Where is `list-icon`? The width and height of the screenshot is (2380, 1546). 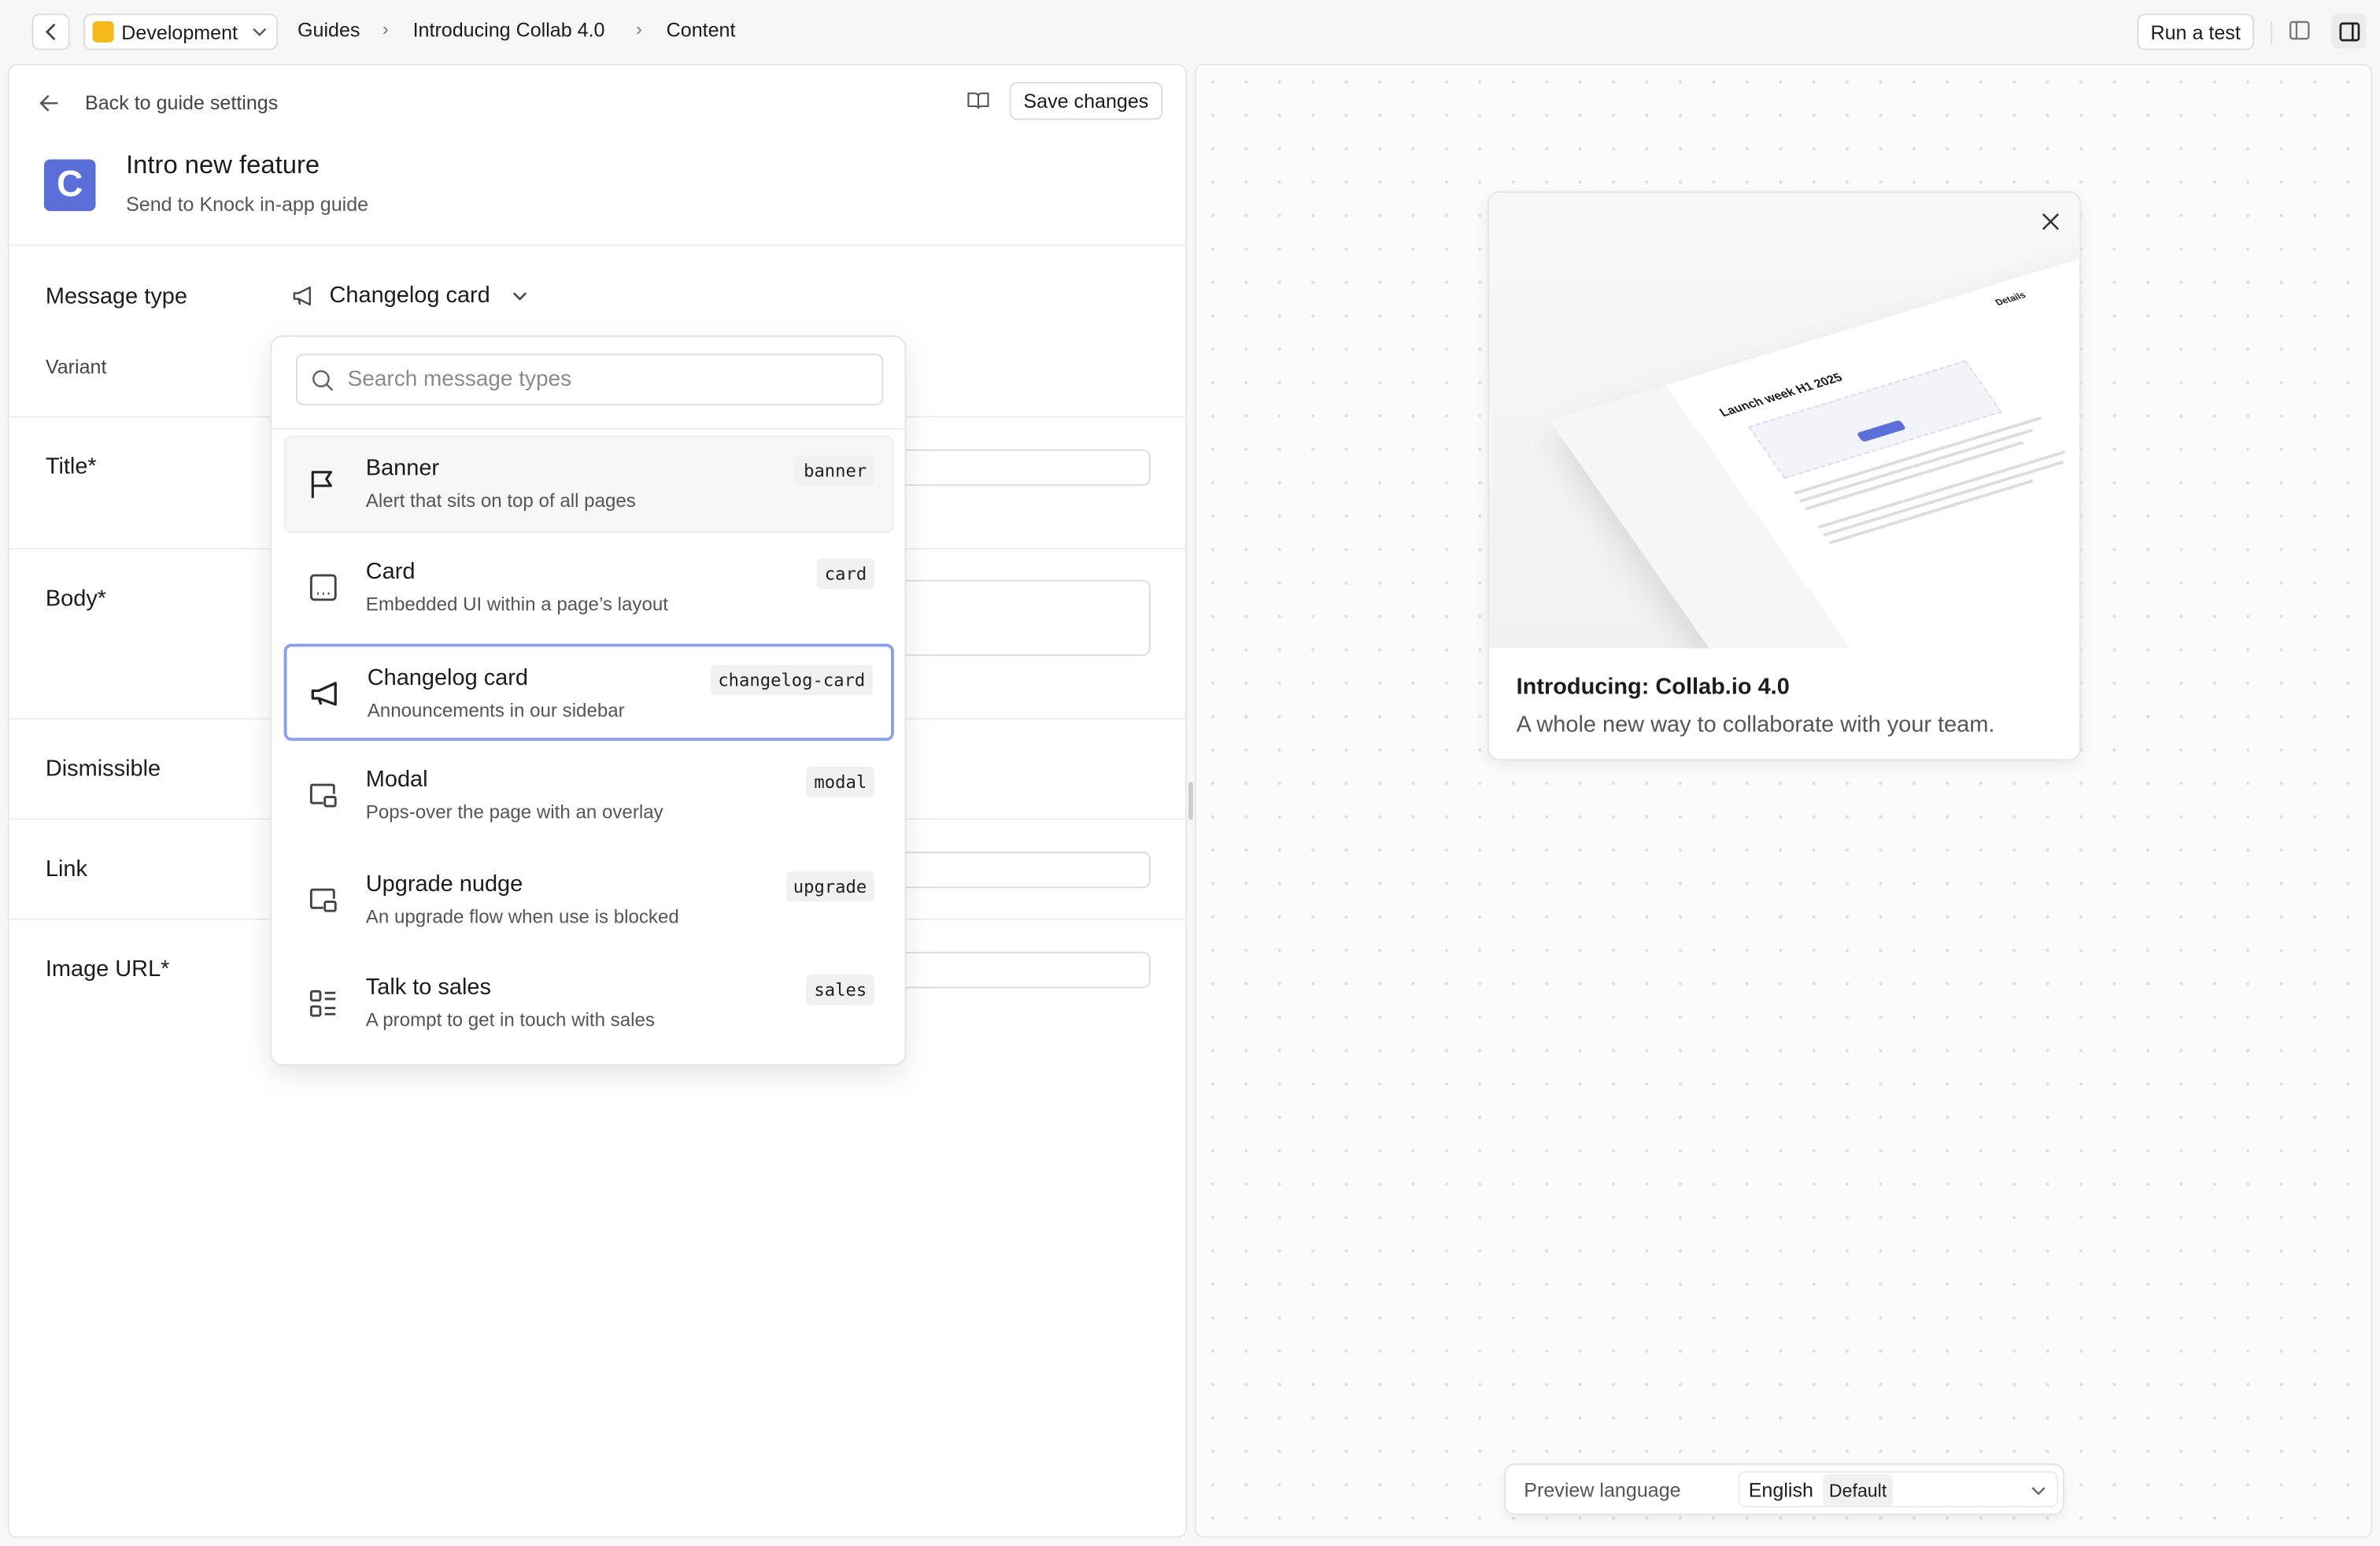 list-icon is located at coordinates (323, 1004).